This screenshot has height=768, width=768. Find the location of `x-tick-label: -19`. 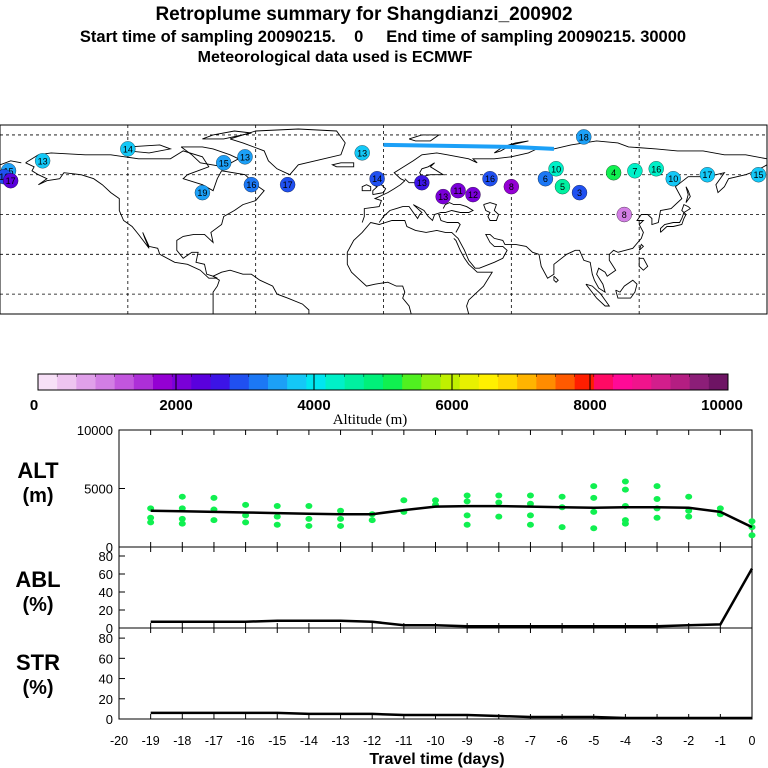

x-tick-label: -19 is located at coordinates (151, 741).